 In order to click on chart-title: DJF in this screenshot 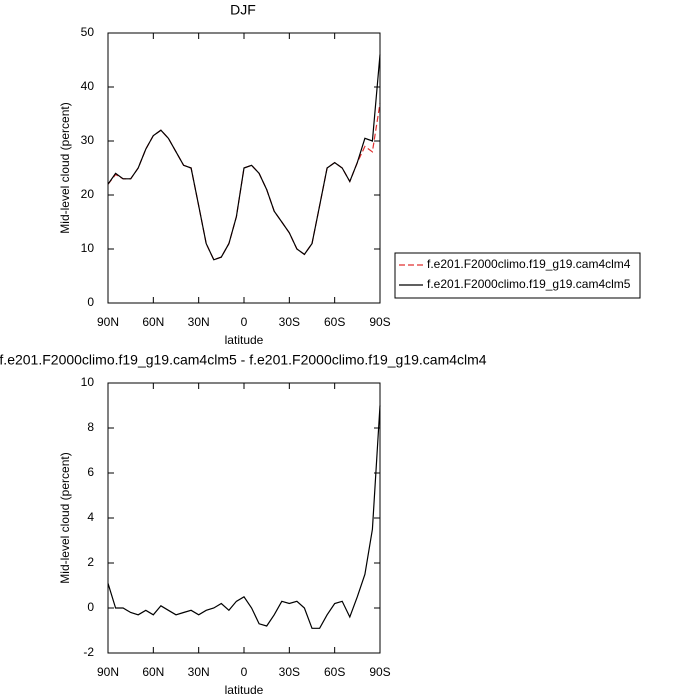, I will do `click(243, 10)`.